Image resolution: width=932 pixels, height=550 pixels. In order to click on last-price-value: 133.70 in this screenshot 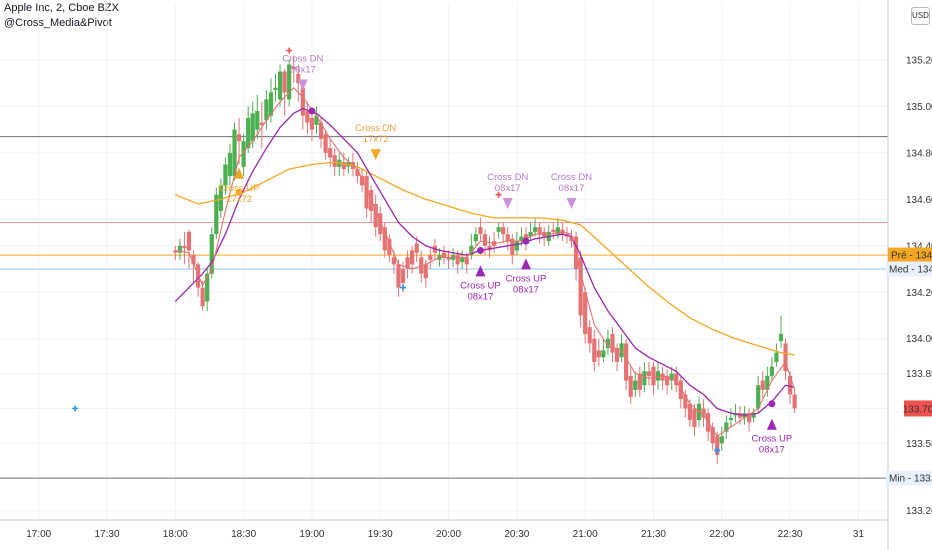, I will do `click(917, 409)`.